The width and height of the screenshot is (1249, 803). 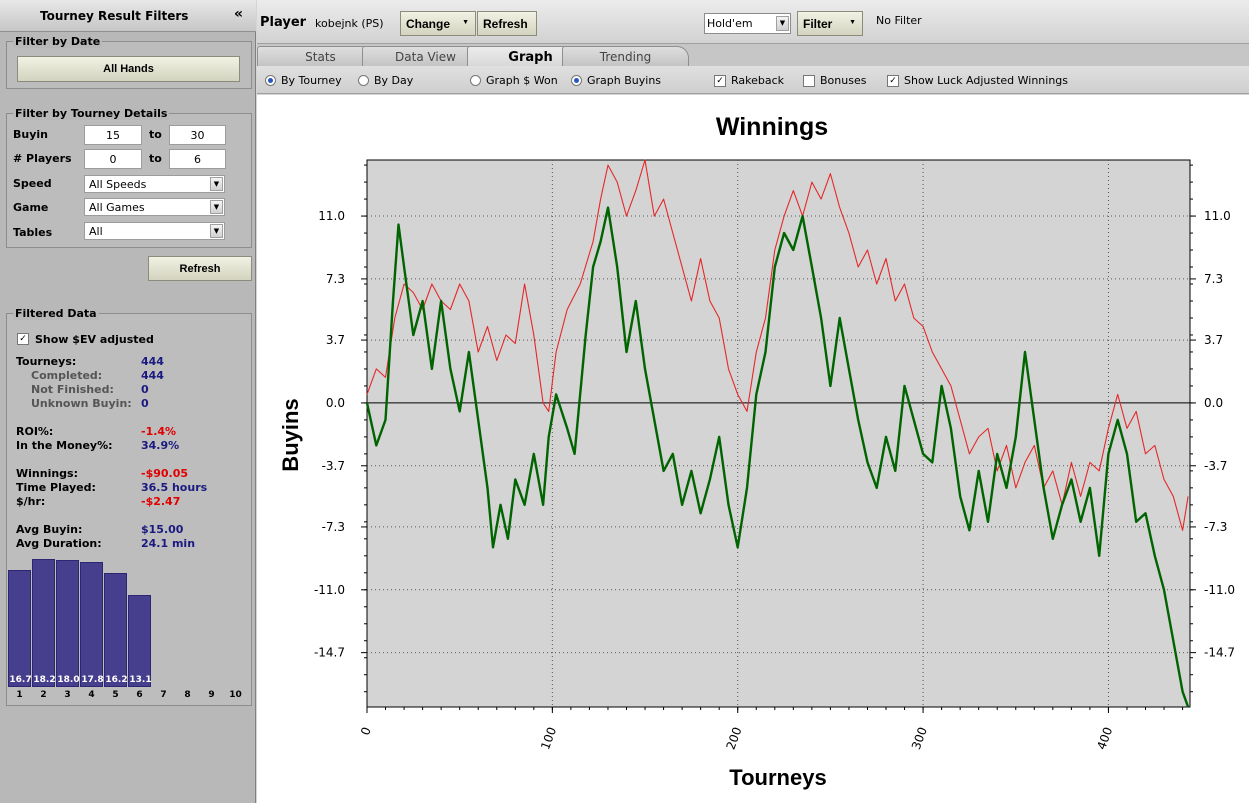 I want to click on histogram-bar-label: 17.8, so click(x=92, y=680).